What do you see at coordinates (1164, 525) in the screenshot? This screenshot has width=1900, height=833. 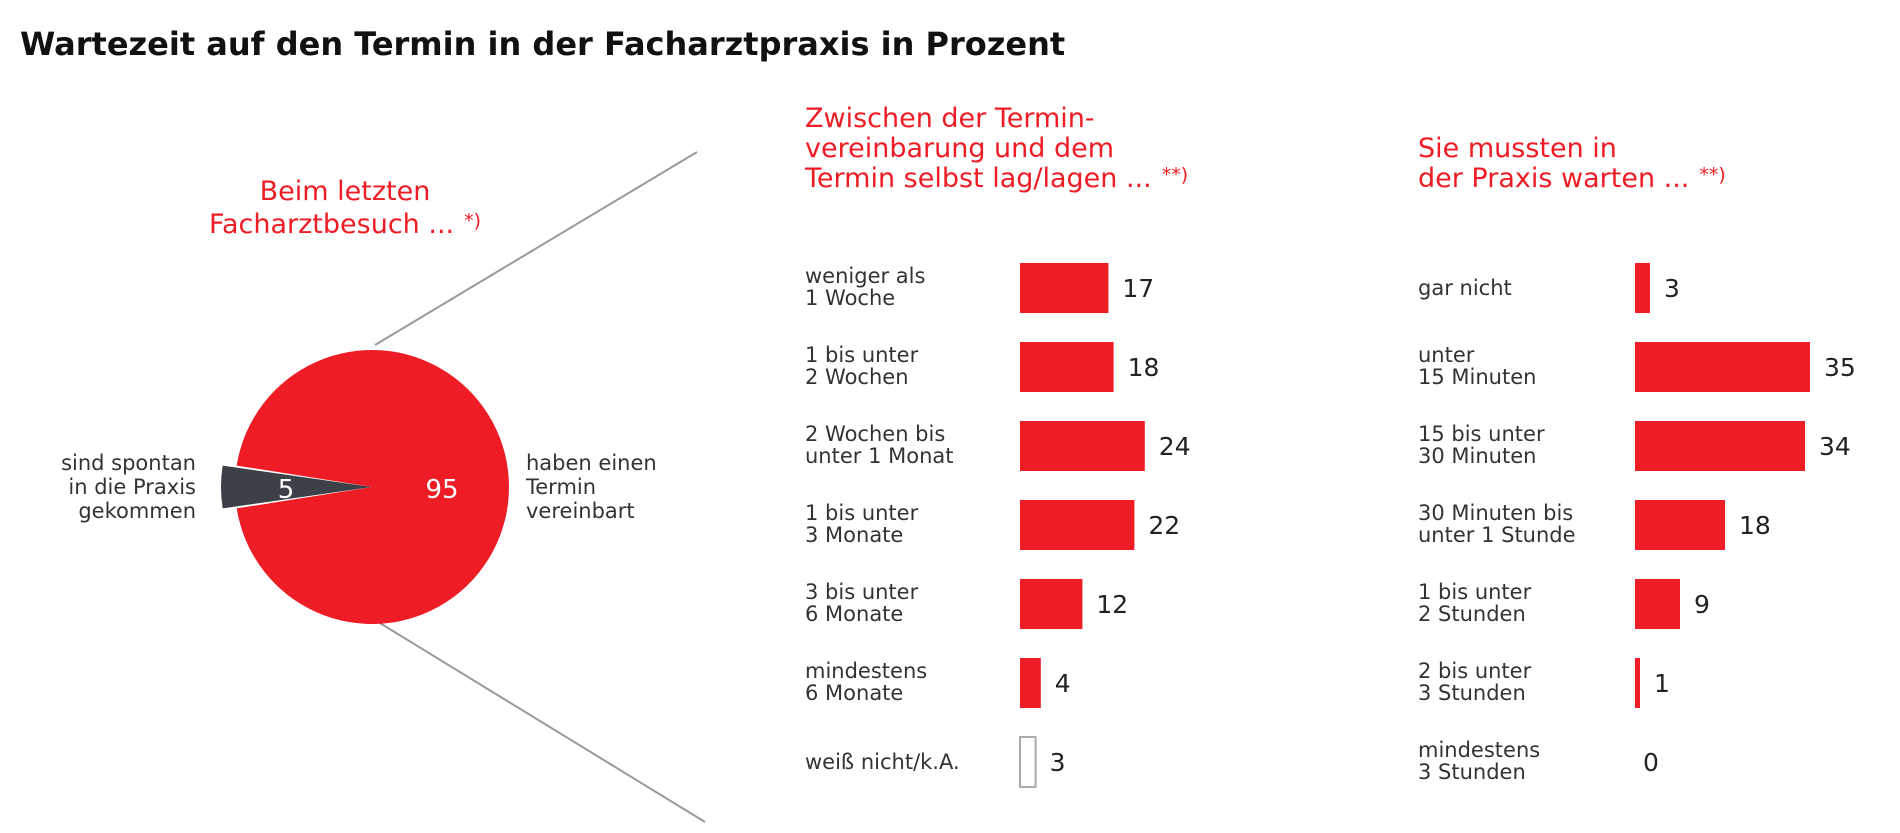 I see `data-label: 22` at bounding box center [1164, 525].